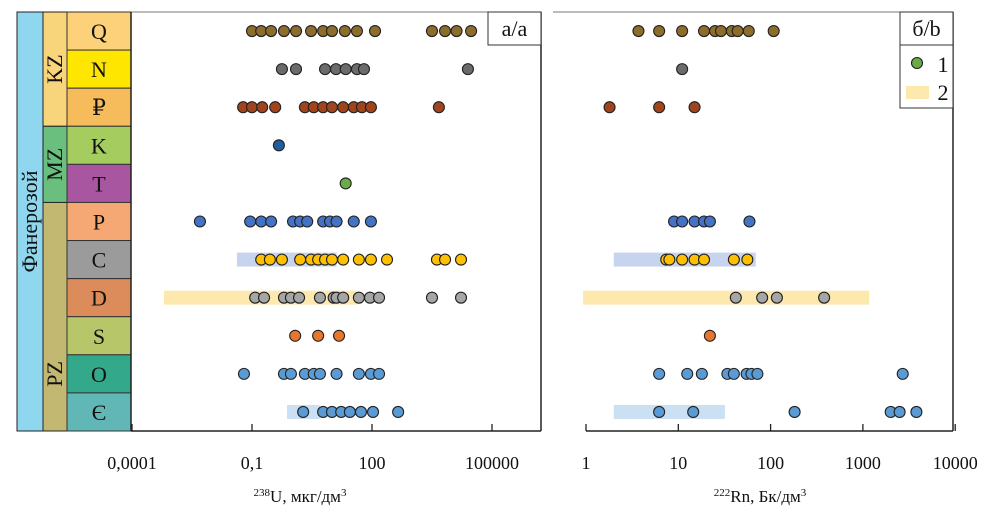  I want to click on x-tick-label: 10000, so click(955, 463).